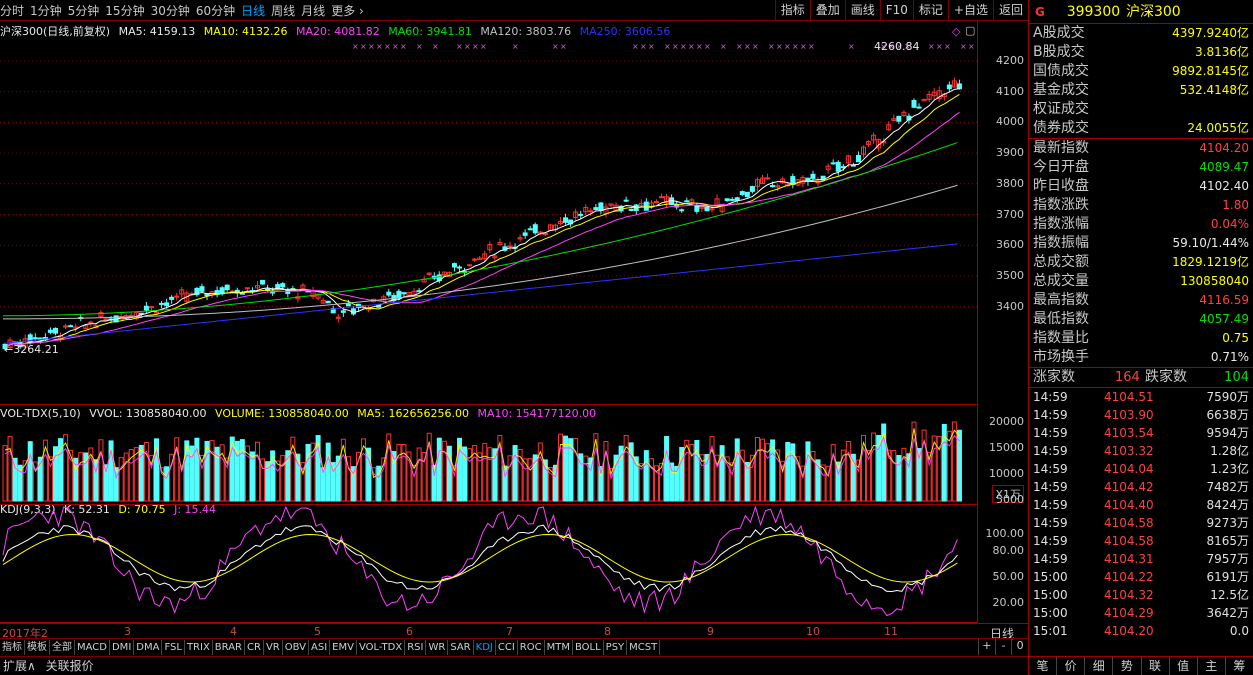 Image resolution: width=1253 pixels, height=675 pixels. I want to click on indicator-tab-mtm: MTM, so click(559, 647).